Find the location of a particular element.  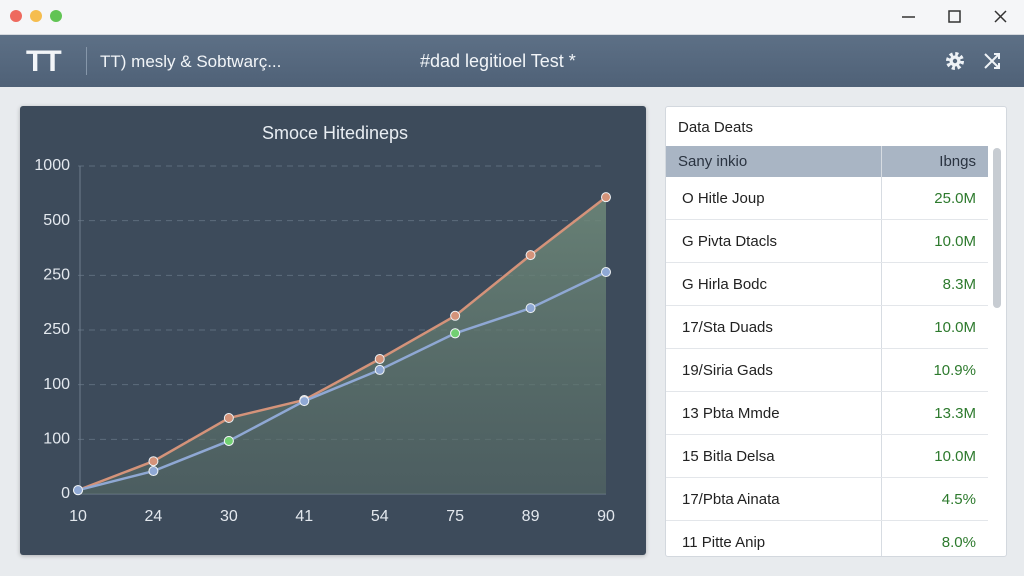

column-header: Ibngs is located at coordinates (934, 161).